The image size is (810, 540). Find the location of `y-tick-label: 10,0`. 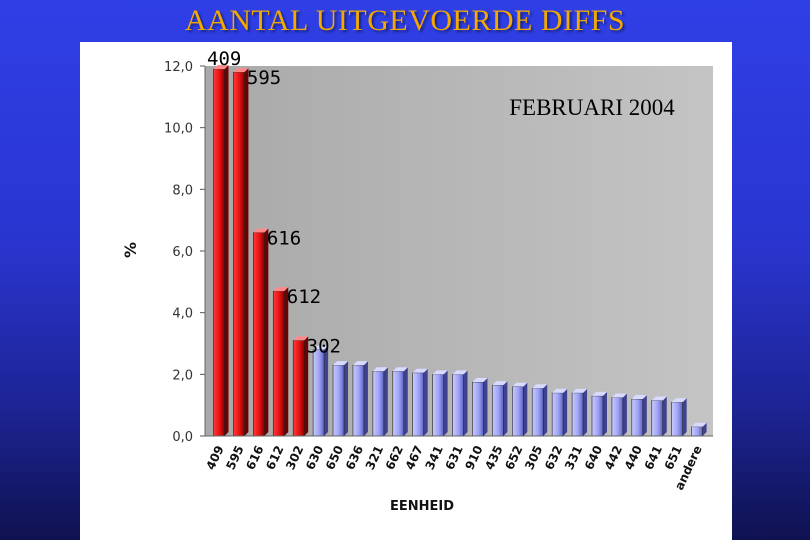

y-tick-label: 10,0 is located at coordinates (178, 129).